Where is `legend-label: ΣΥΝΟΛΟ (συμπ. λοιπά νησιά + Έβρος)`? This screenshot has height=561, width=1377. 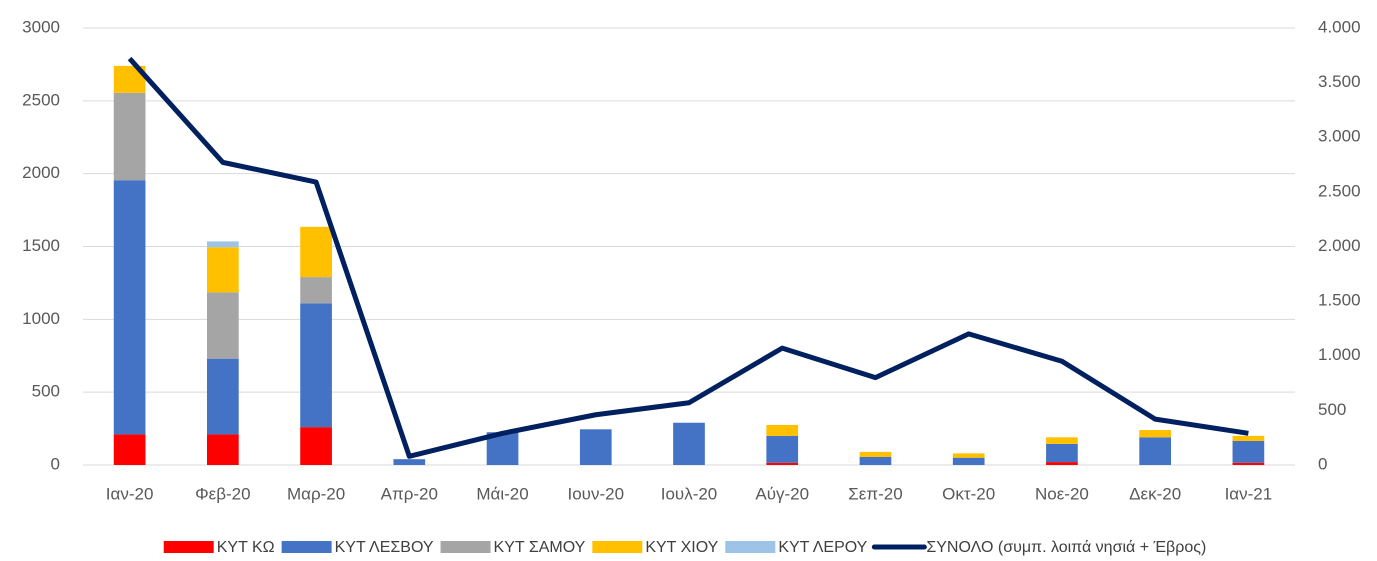
legend-label: ΣΥΝΟΛΟ (συμπ. λοιπά νησιά + Έβρος) is located at coordinates (1066, 547).